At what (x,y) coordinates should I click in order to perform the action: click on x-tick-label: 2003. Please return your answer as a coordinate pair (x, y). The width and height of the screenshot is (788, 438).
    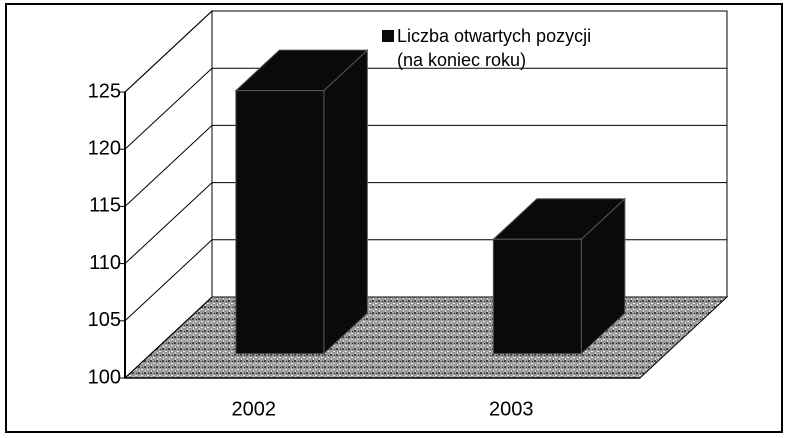
    Looking at the image, I should click on (511, 409).